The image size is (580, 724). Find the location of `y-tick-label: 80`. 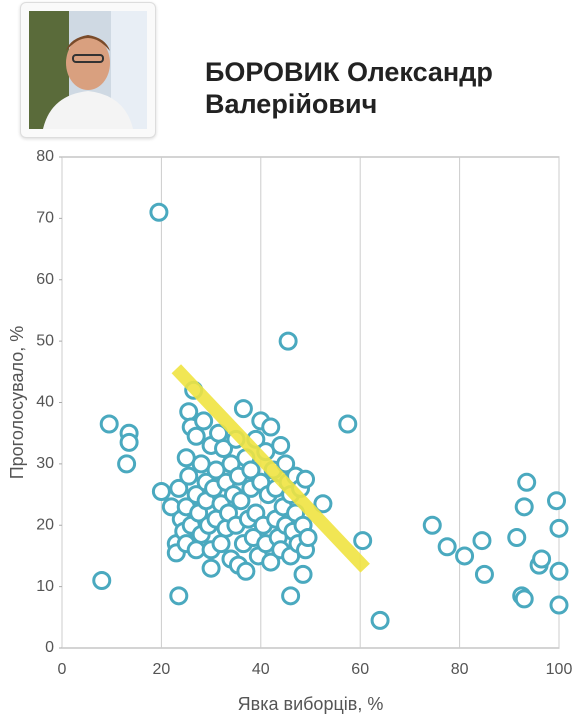

y-tick-label: 80 is located at coordinates (45, 156).